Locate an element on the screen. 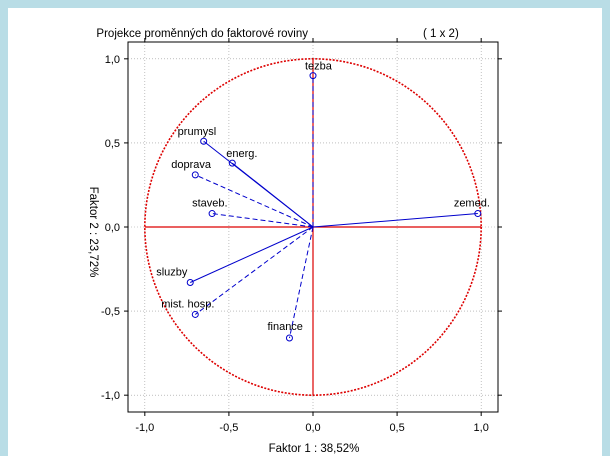  x-tick-label: 0,0 is located at coordinates (312, 428).